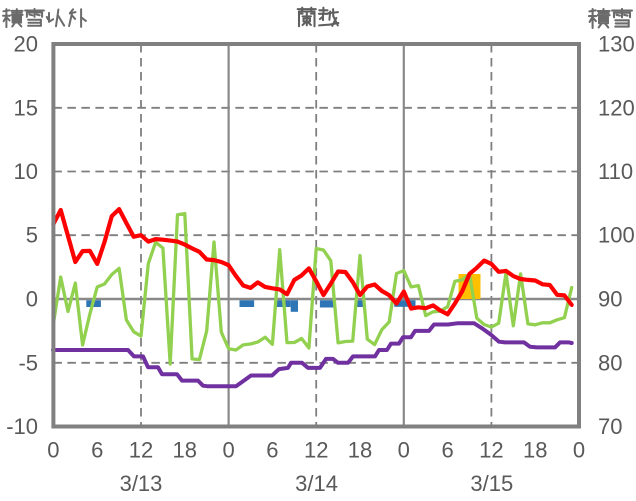 Image resolution: width=636 pixels, height=501 pixels. What do you see at coordinates (491, 483) in the screenshot?
I see `svg-text: 3/15` at bounding box center [491, 483].